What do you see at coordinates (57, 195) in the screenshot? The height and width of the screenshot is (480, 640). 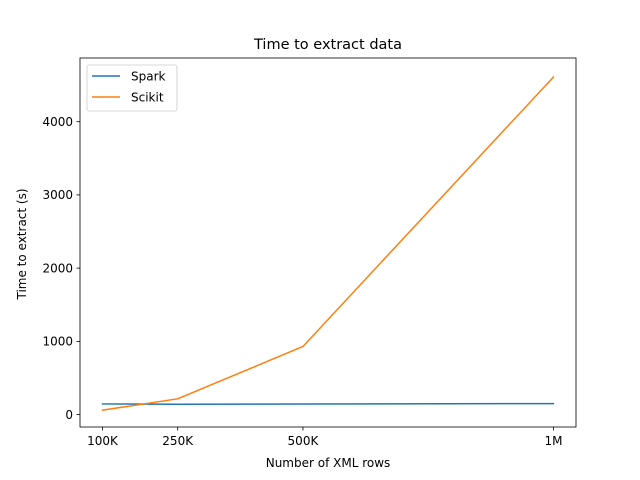 I see `y-tick-label: 3000` at bounding box center [57, 195].